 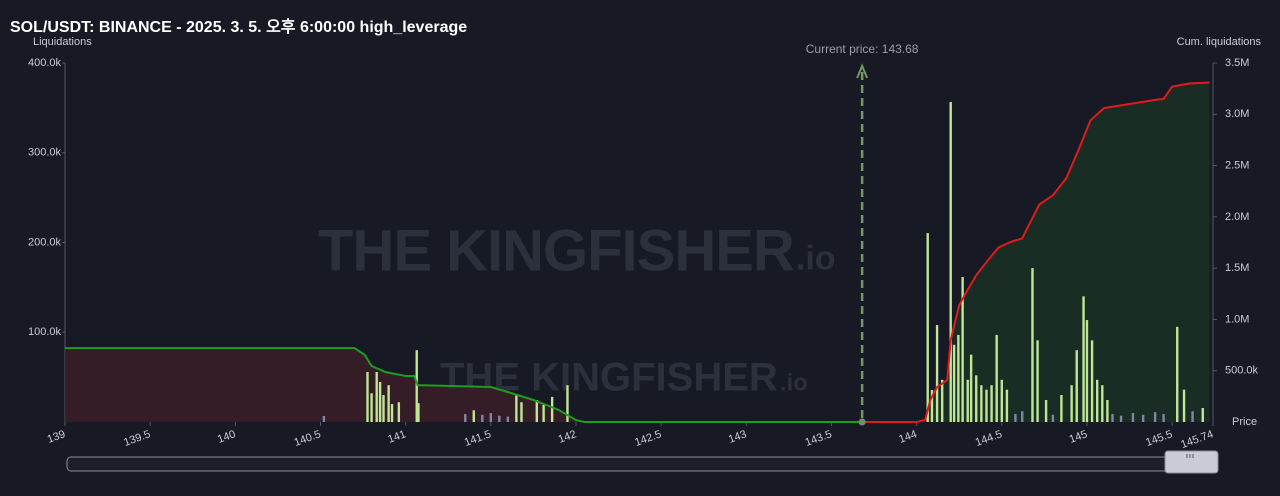 What do you see at coordinates (1219, 42) in the screenshot?
I see `y2-axis-label: Cum. liquidations` at bounding box center [1219, 42].